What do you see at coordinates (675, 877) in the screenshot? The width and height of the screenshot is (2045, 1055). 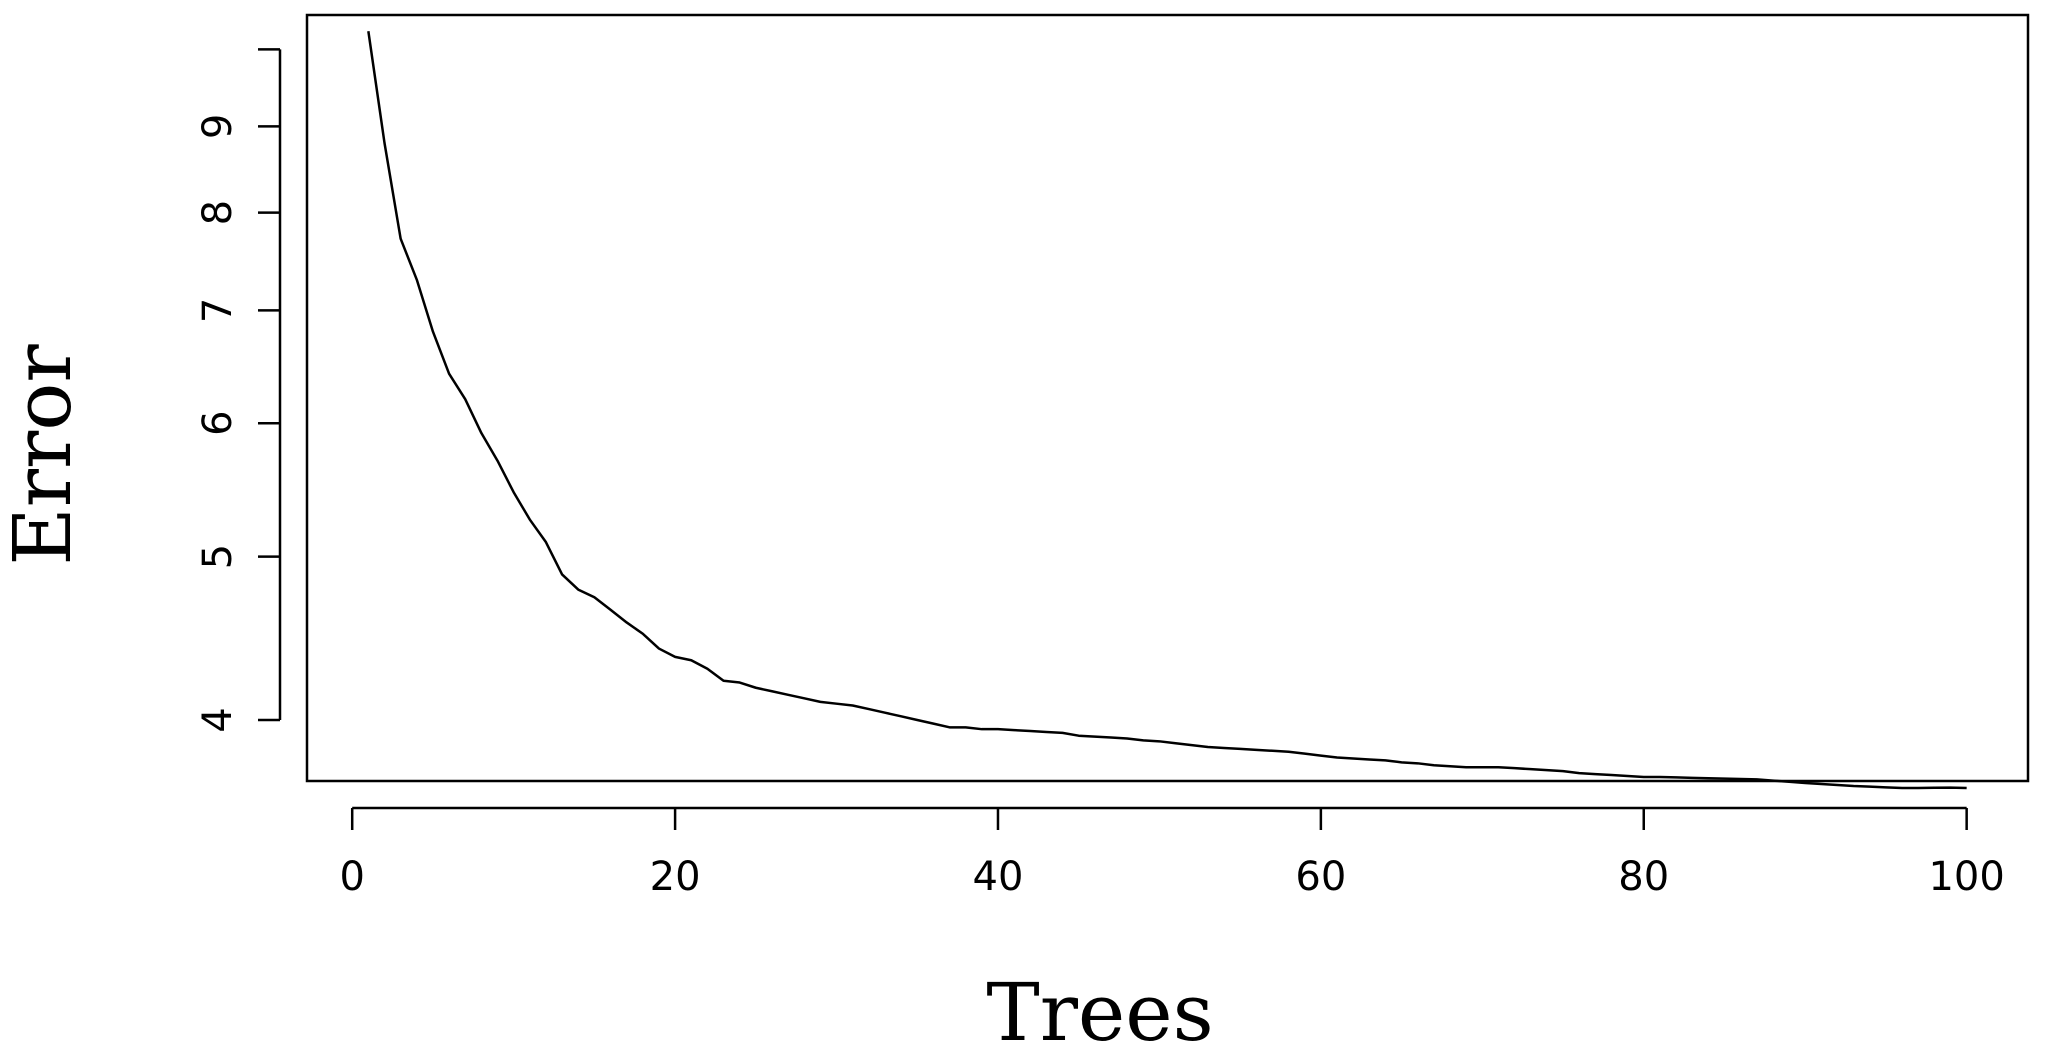 I see `x-tick-label: 20` at bounding box center [675, 877].